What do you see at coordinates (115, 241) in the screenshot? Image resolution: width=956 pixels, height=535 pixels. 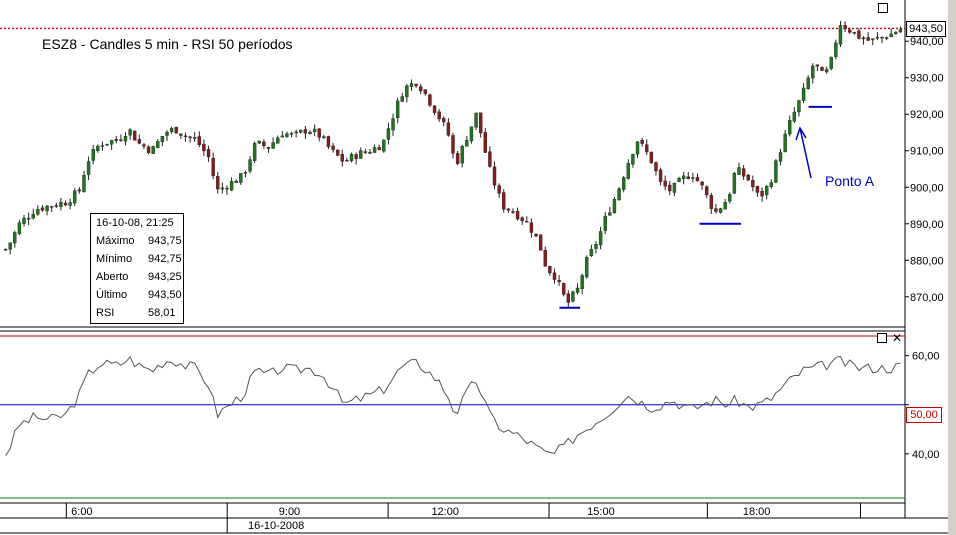 I see `info-key: Máximo` at bounding box center [115, 241].